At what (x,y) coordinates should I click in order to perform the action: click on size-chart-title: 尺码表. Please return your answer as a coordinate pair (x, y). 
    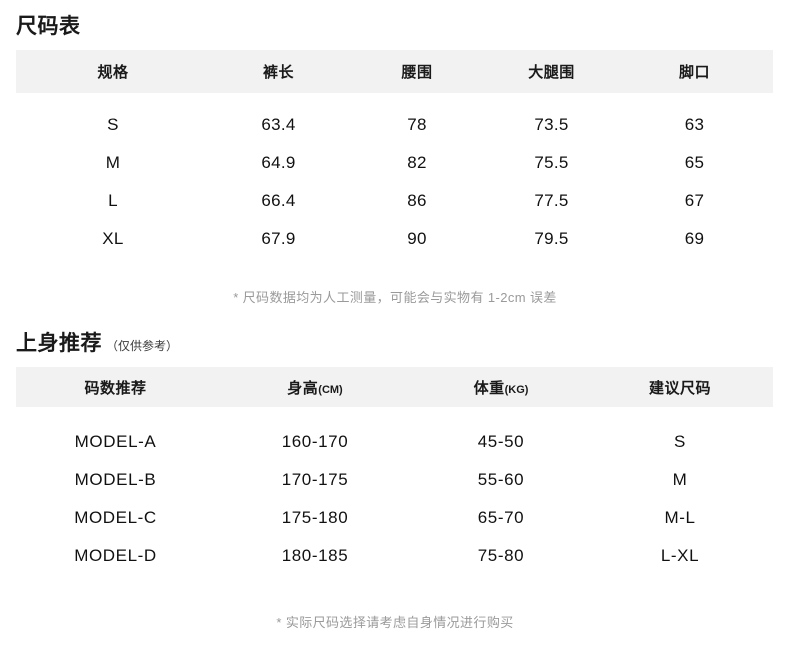
    Looking at the image, I should click on (48, 25).